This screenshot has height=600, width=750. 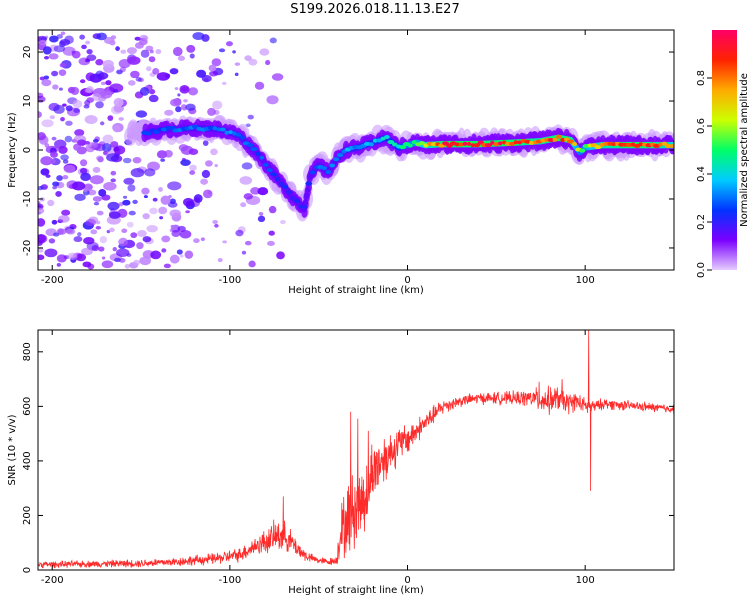 I want to click on snr-x-tick-label: -200, so click(x=52, y=580).